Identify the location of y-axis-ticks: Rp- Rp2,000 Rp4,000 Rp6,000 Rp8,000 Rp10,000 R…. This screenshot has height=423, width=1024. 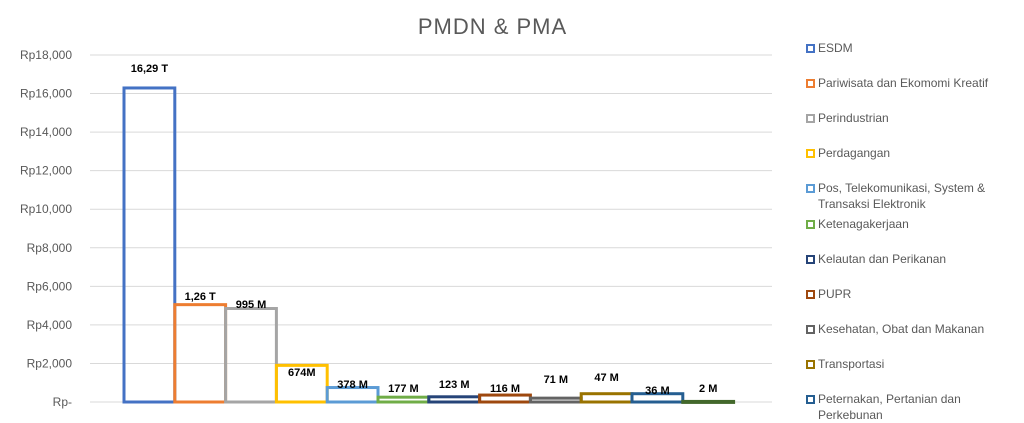
(46, 228).